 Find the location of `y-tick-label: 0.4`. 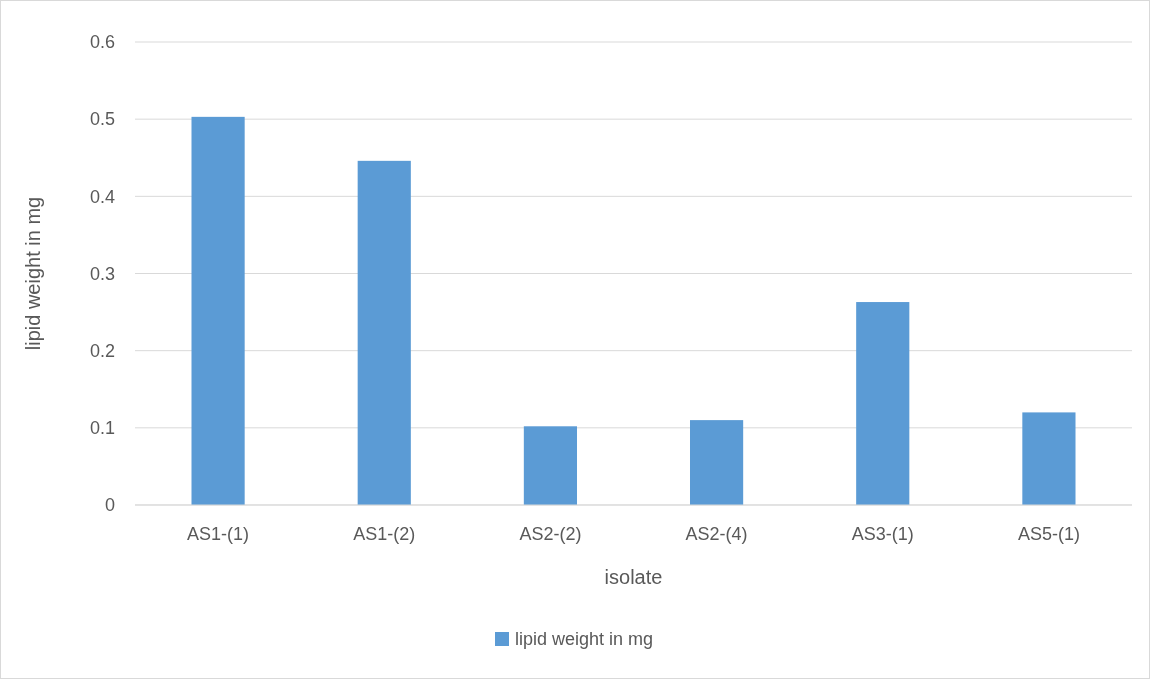

y-tick-label: 0.4 is located at coordinates (102, 196).